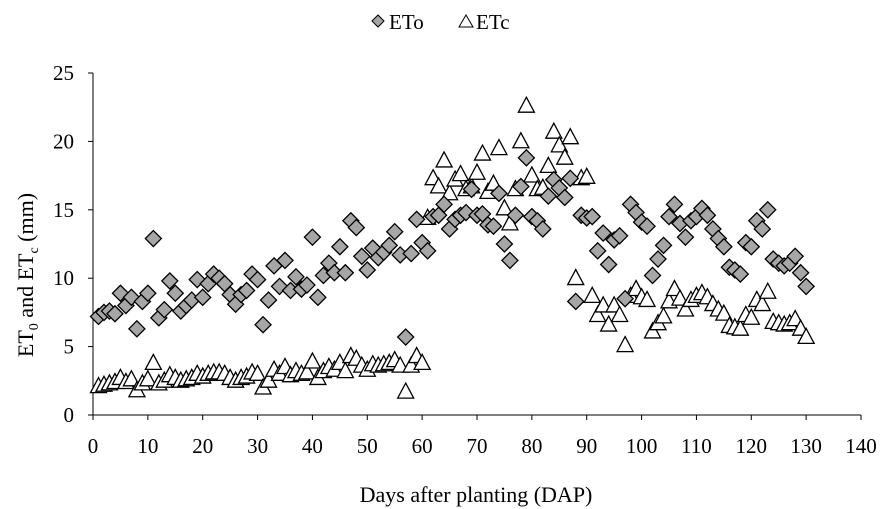 This screenshot has height=509, width=890. I want to click on x-tick-label: 40, so click(312, 446).